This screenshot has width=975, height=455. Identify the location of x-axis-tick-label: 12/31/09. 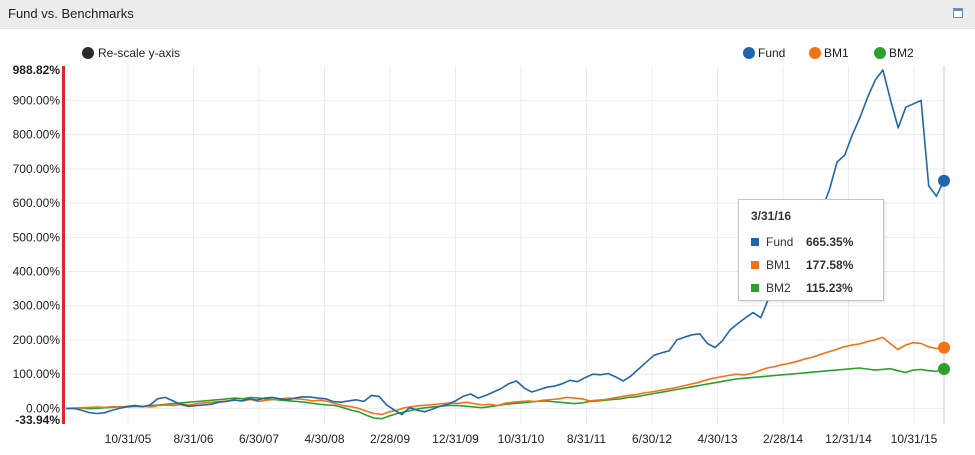
(455, 439).